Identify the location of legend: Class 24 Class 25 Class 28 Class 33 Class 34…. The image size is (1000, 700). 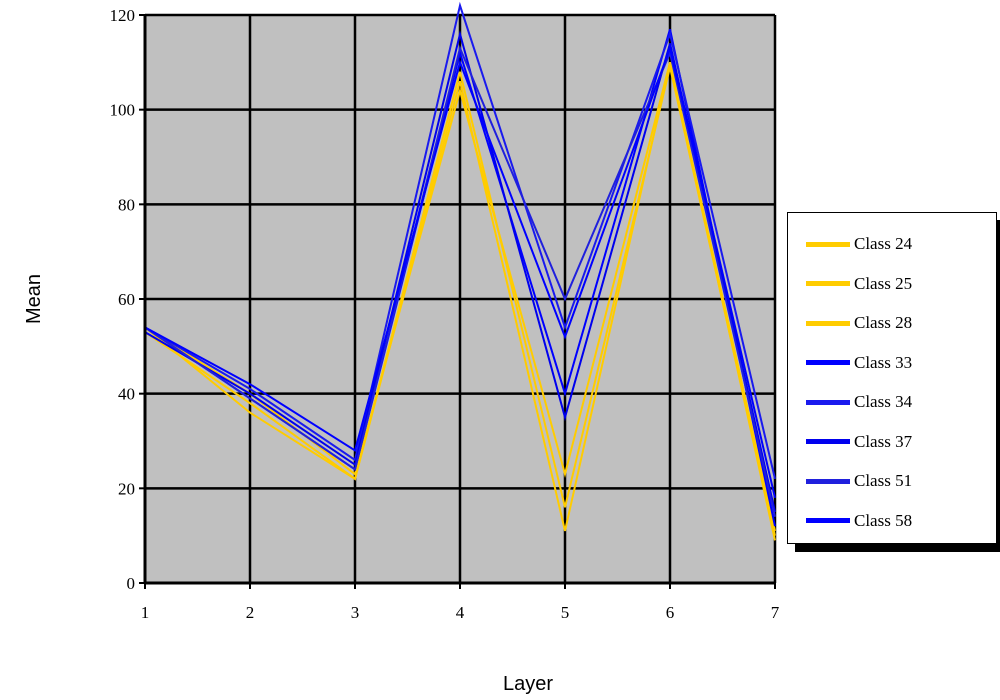
(892, 378).